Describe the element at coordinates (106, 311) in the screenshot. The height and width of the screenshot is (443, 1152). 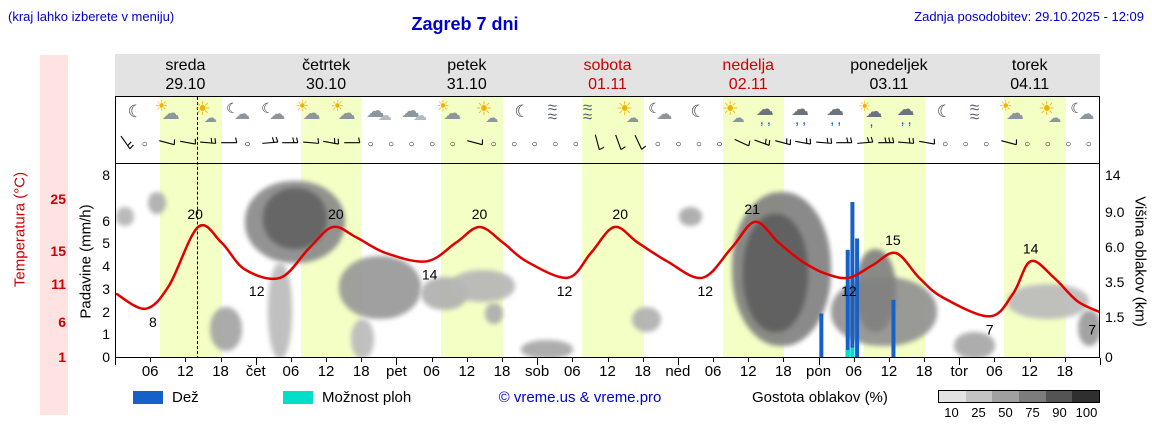
I see `precipitation-tick-label: 2` at that location.